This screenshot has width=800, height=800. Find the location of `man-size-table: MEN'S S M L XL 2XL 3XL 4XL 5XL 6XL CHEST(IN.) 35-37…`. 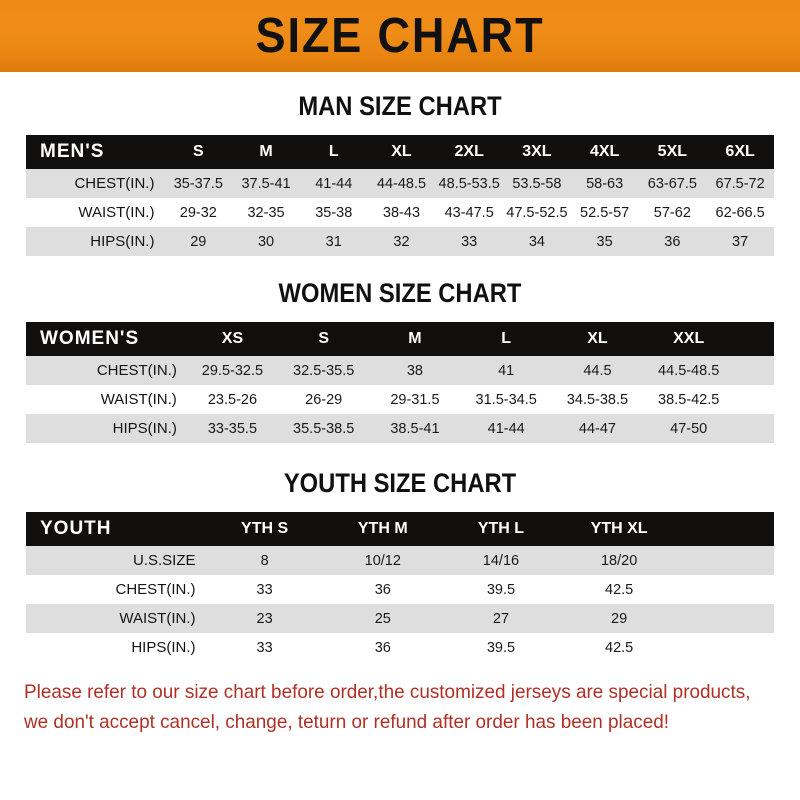

man-size-table: MEN'S S M L XL 2XL 3XL 4XL 5XL 6XL CHEST(IN.) 35-37… is located at coordinates (400, 195).